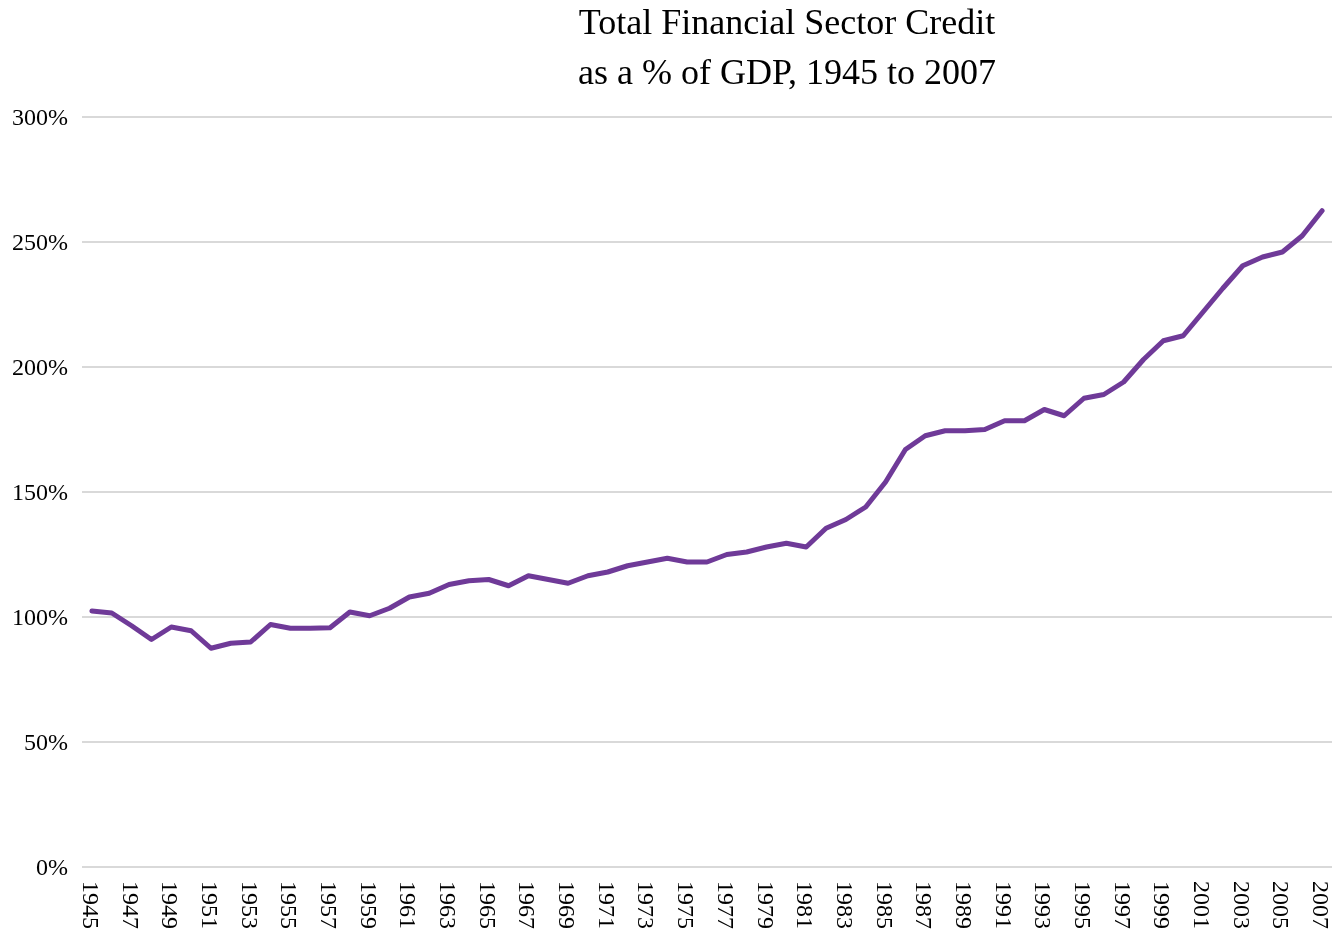 The width and height of the screenshot is (1337, 945). I want to click on x-tick-label: 1983, so click(844, 905).